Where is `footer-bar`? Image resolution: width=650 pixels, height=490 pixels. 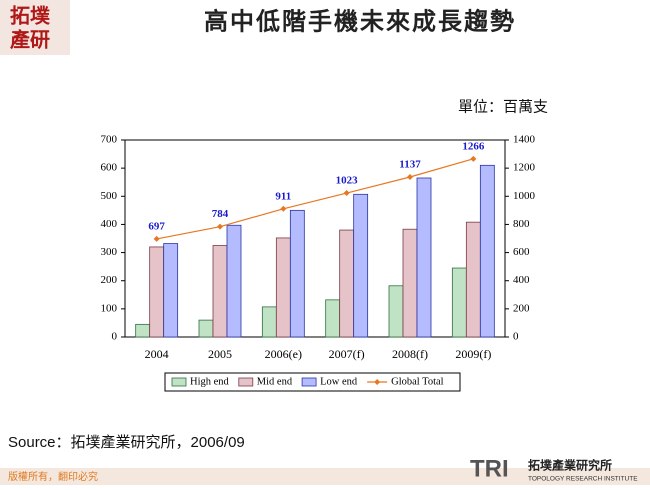 footer-bar is located at coordinates (325, 476).